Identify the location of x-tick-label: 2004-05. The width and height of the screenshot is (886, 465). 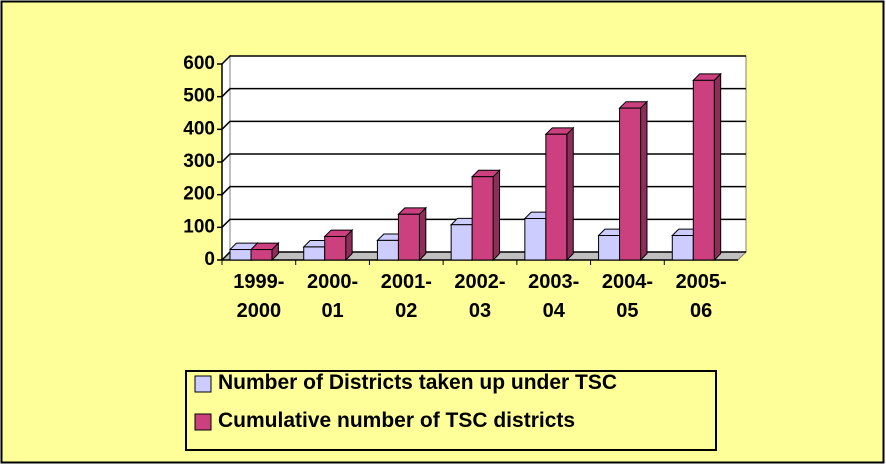
(627, 296).